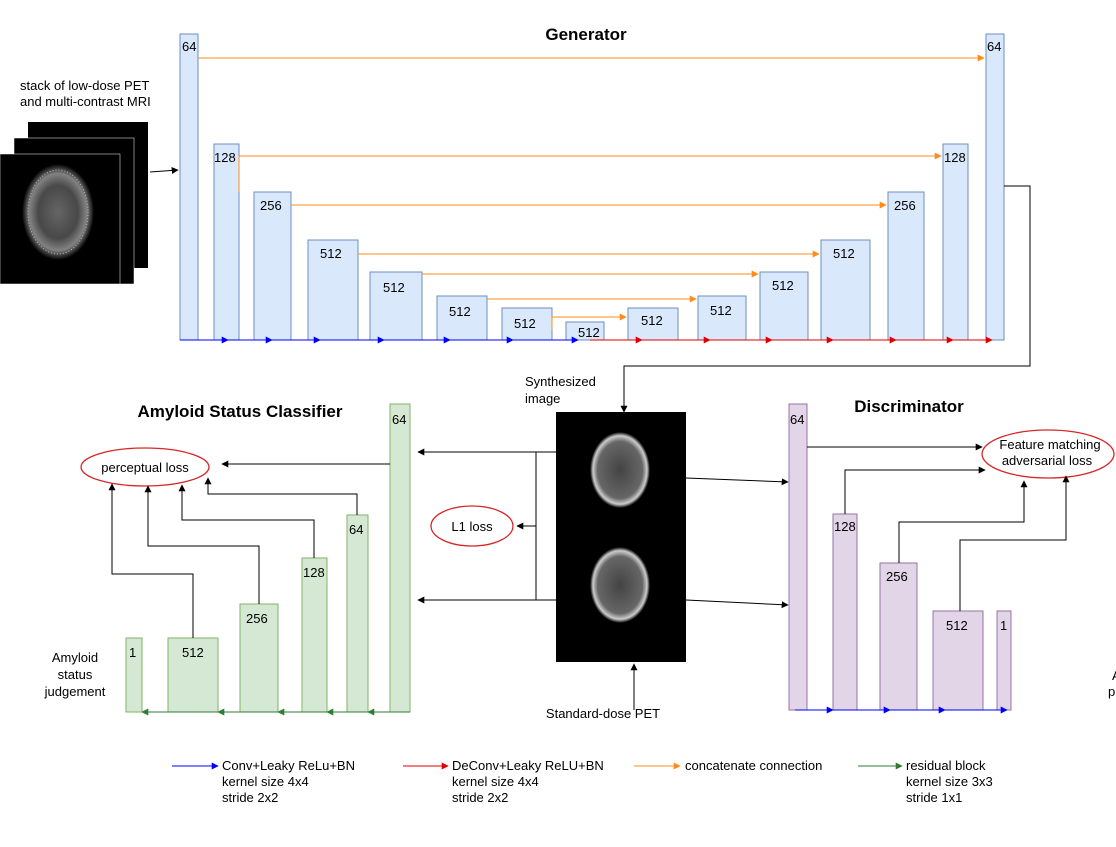 The height and width of the screenshot is (847, 1116). What do you see at coordinates (955, 157) in the screenshot?
I see `gen-block-14-label: 128` at bounding box center [955, 157].